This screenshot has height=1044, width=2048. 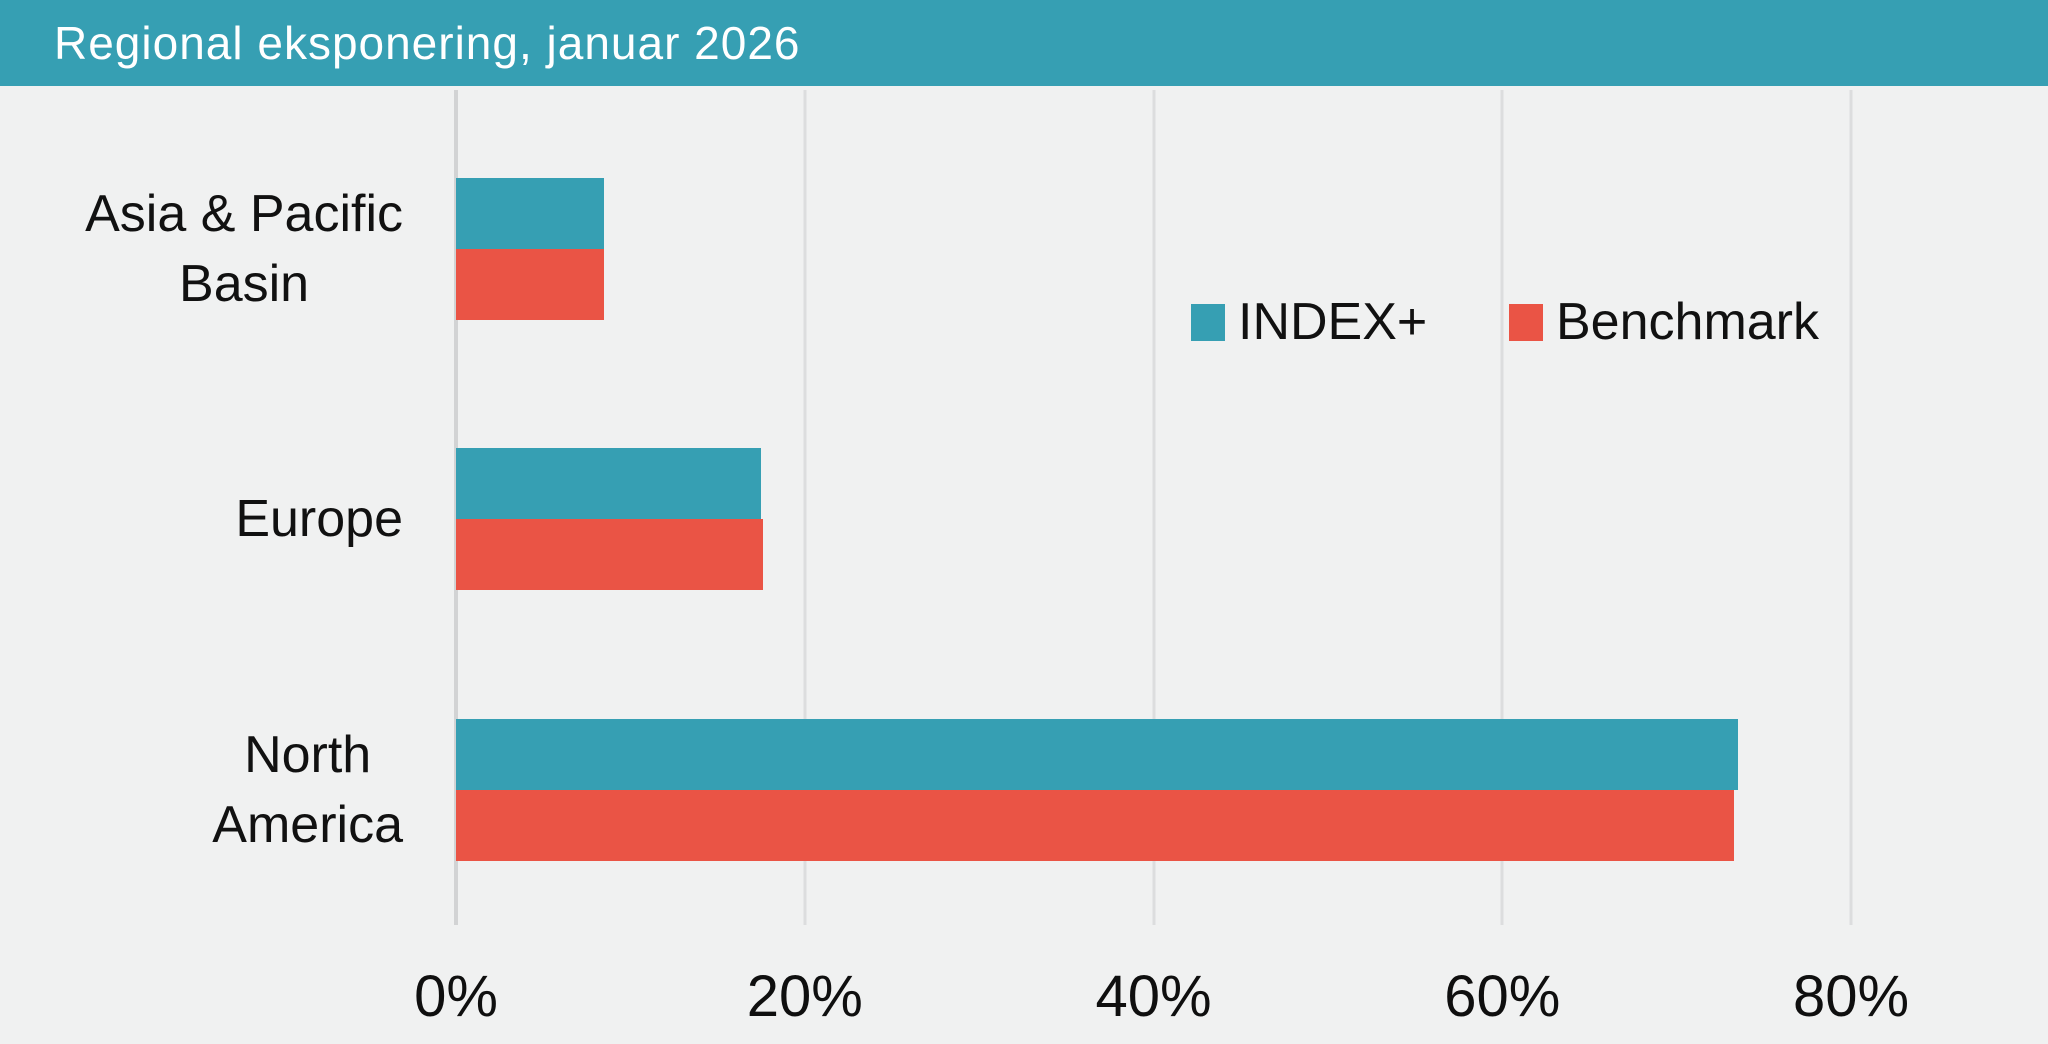 What do you see at coordinates (307, 790) in the screenshot?
I see `category-label-north-america: North America` at bounding box center [307, 790].